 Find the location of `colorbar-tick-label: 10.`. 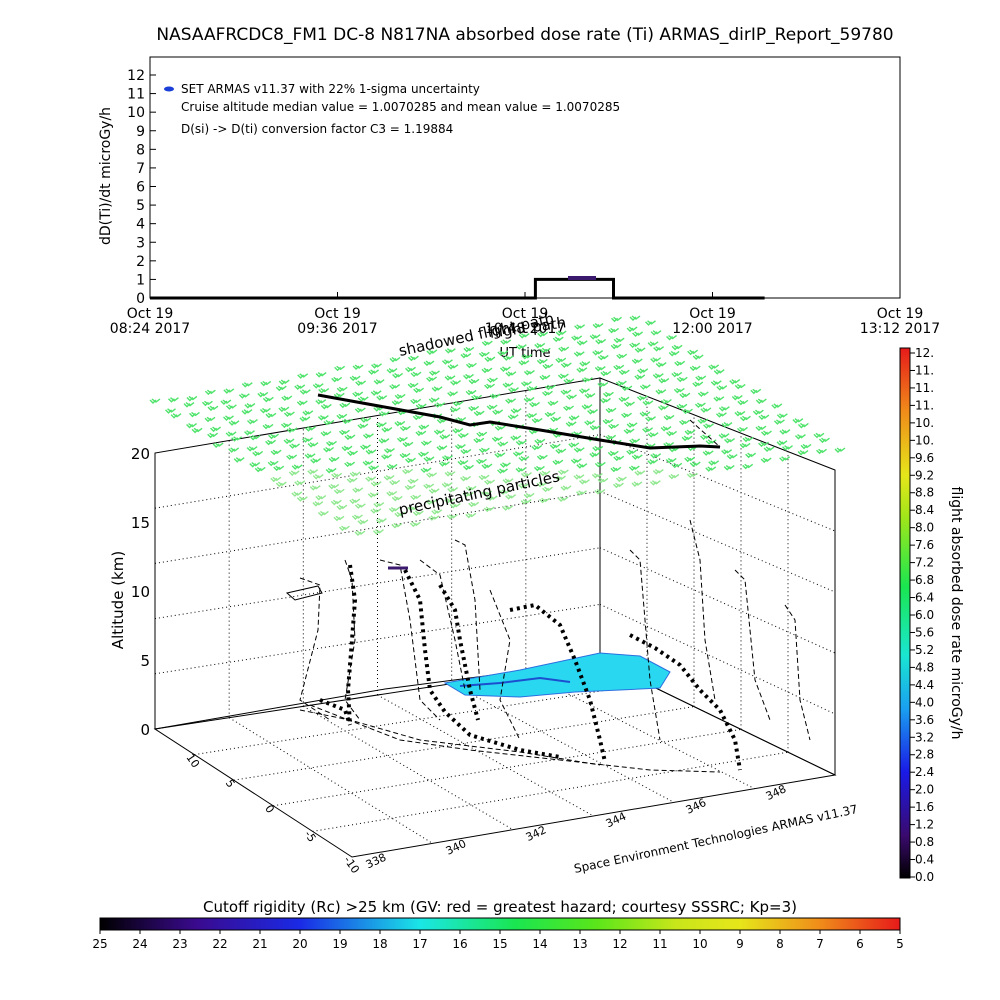

colorbar-tick-label: 10. is located at coordinates (924, 440).